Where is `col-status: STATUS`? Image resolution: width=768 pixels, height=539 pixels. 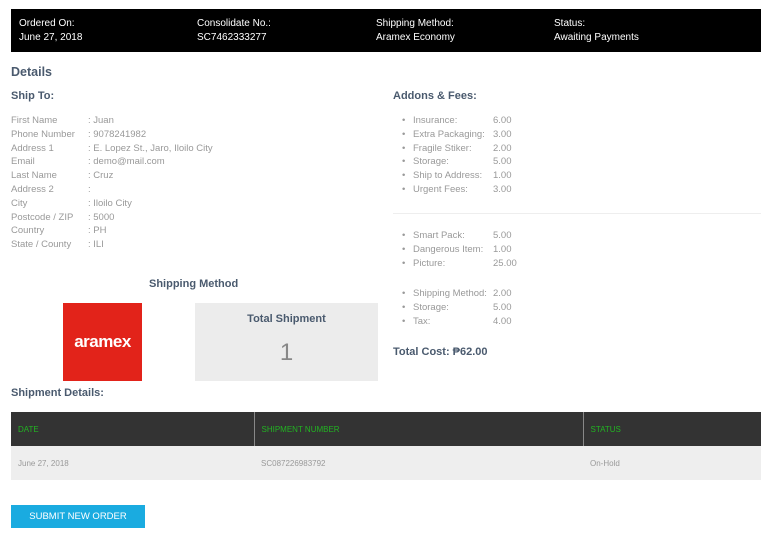 col-status: STATUS is located at coordinates (672, 429).